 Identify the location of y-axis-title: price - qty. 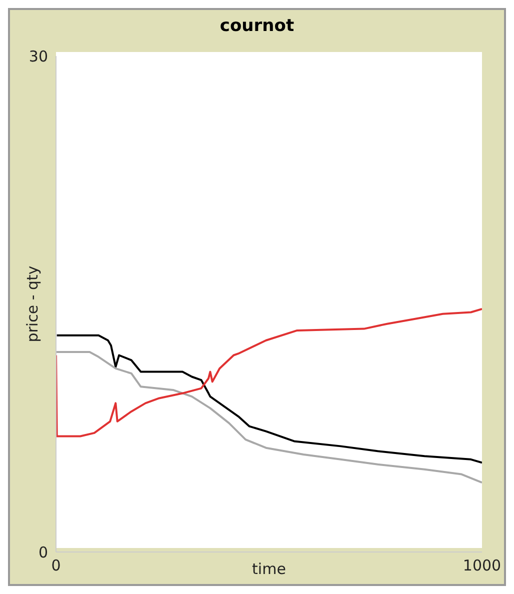
(32, 304).